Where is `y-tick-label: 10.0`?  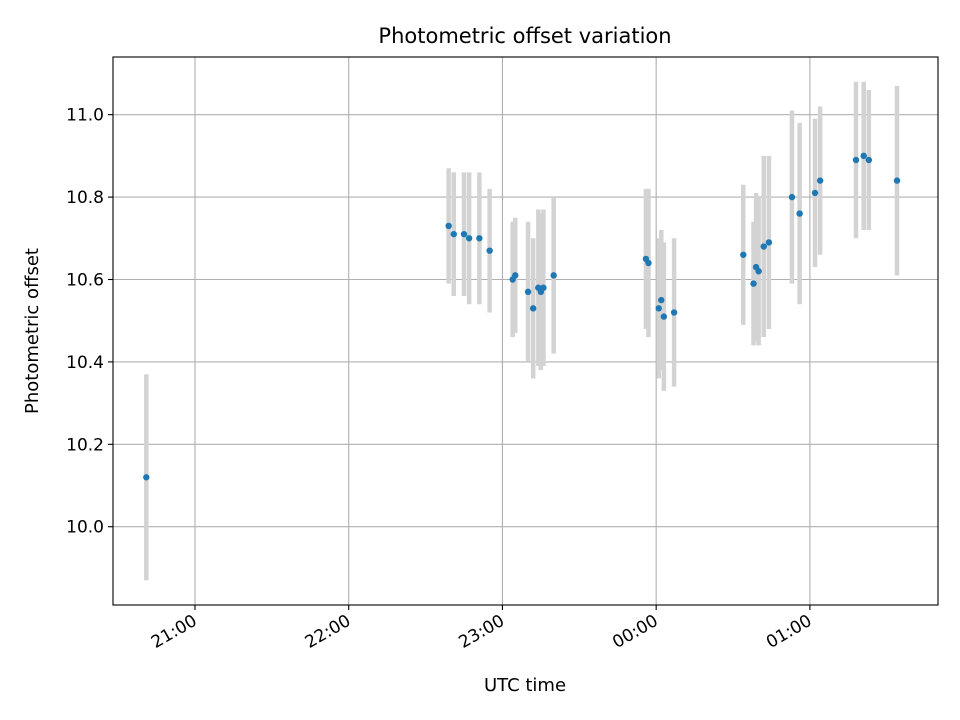 y-tick-label: 10.0 is located at coordinates (85, 528).